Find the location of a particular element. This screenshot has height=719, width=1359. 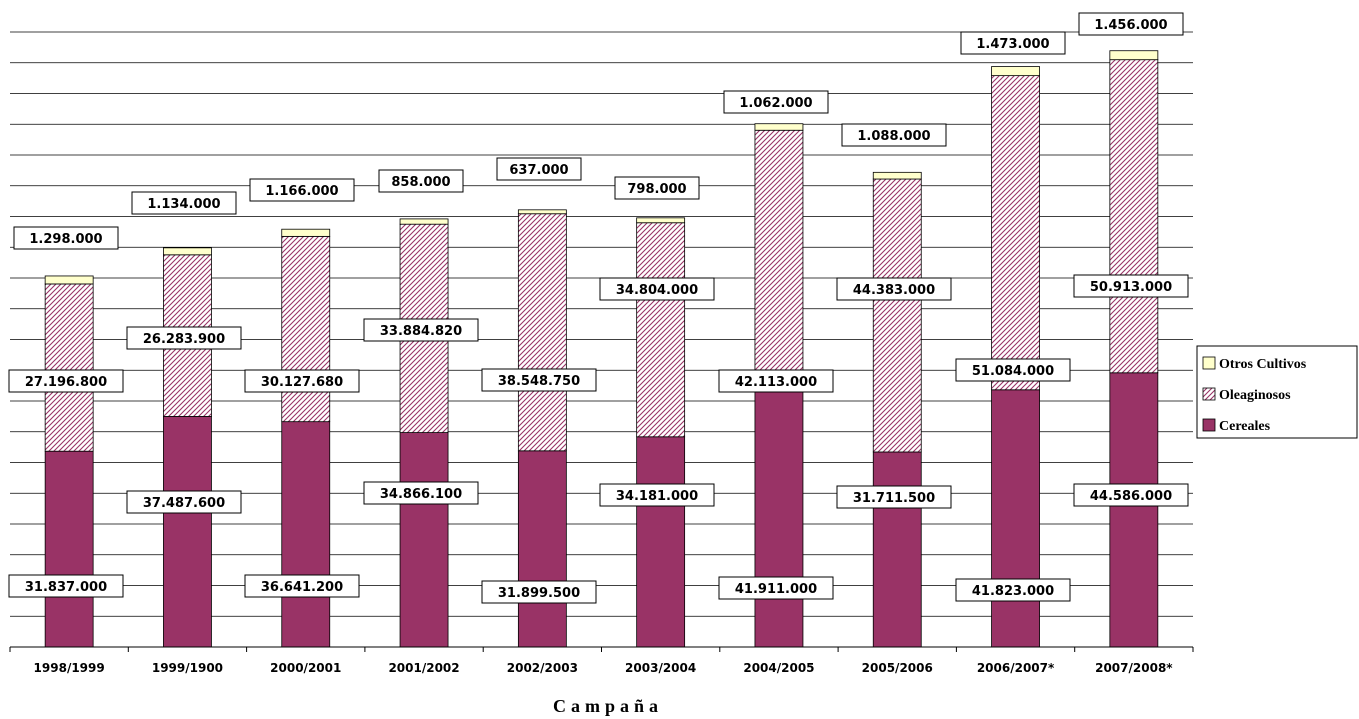

data-label: 1.134.000 is located at coordinates (184, 203).